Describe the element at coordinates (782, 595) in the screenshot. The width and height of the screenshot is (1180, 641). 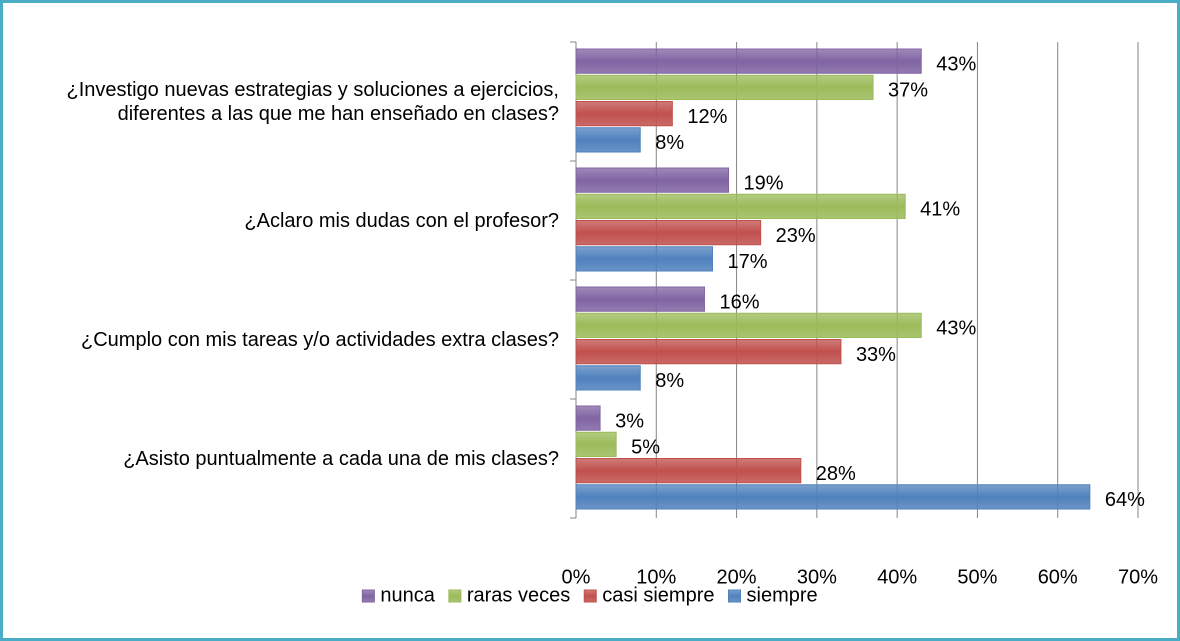
I see `legend-label: siempre` at that location.